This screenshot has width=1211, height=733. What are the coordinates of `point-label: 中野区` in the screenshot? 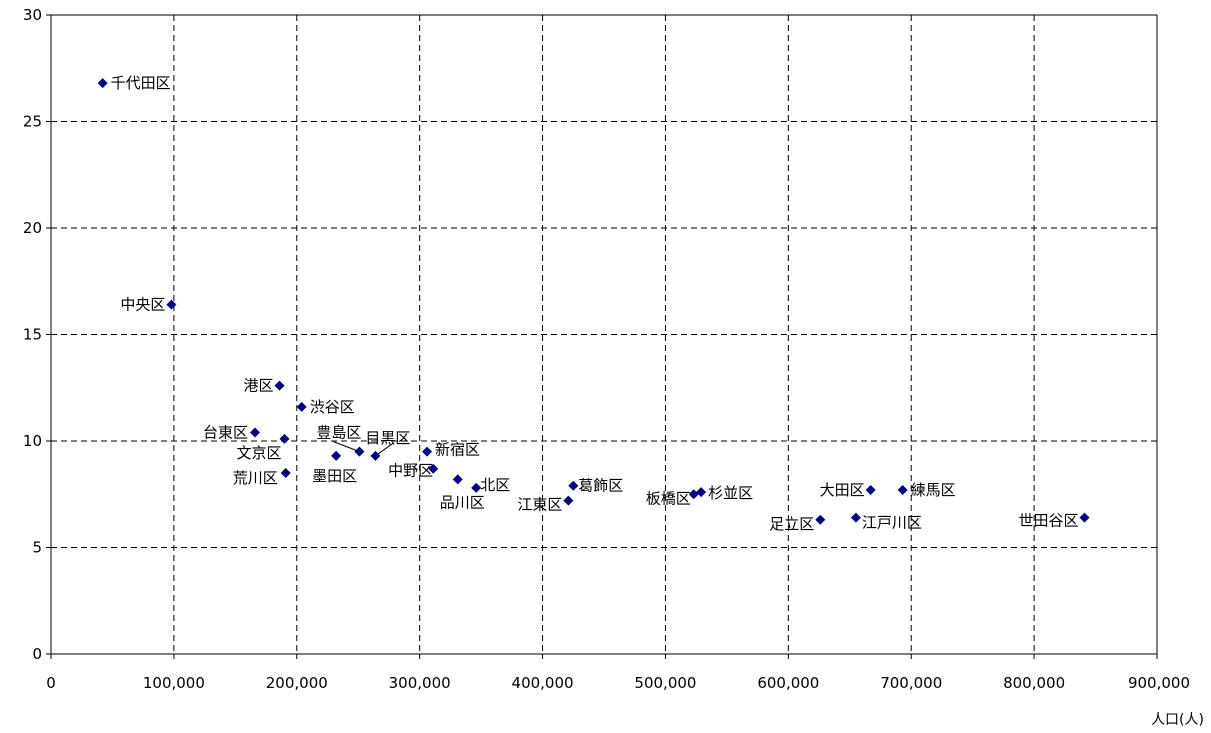 It's located at (410, 471).